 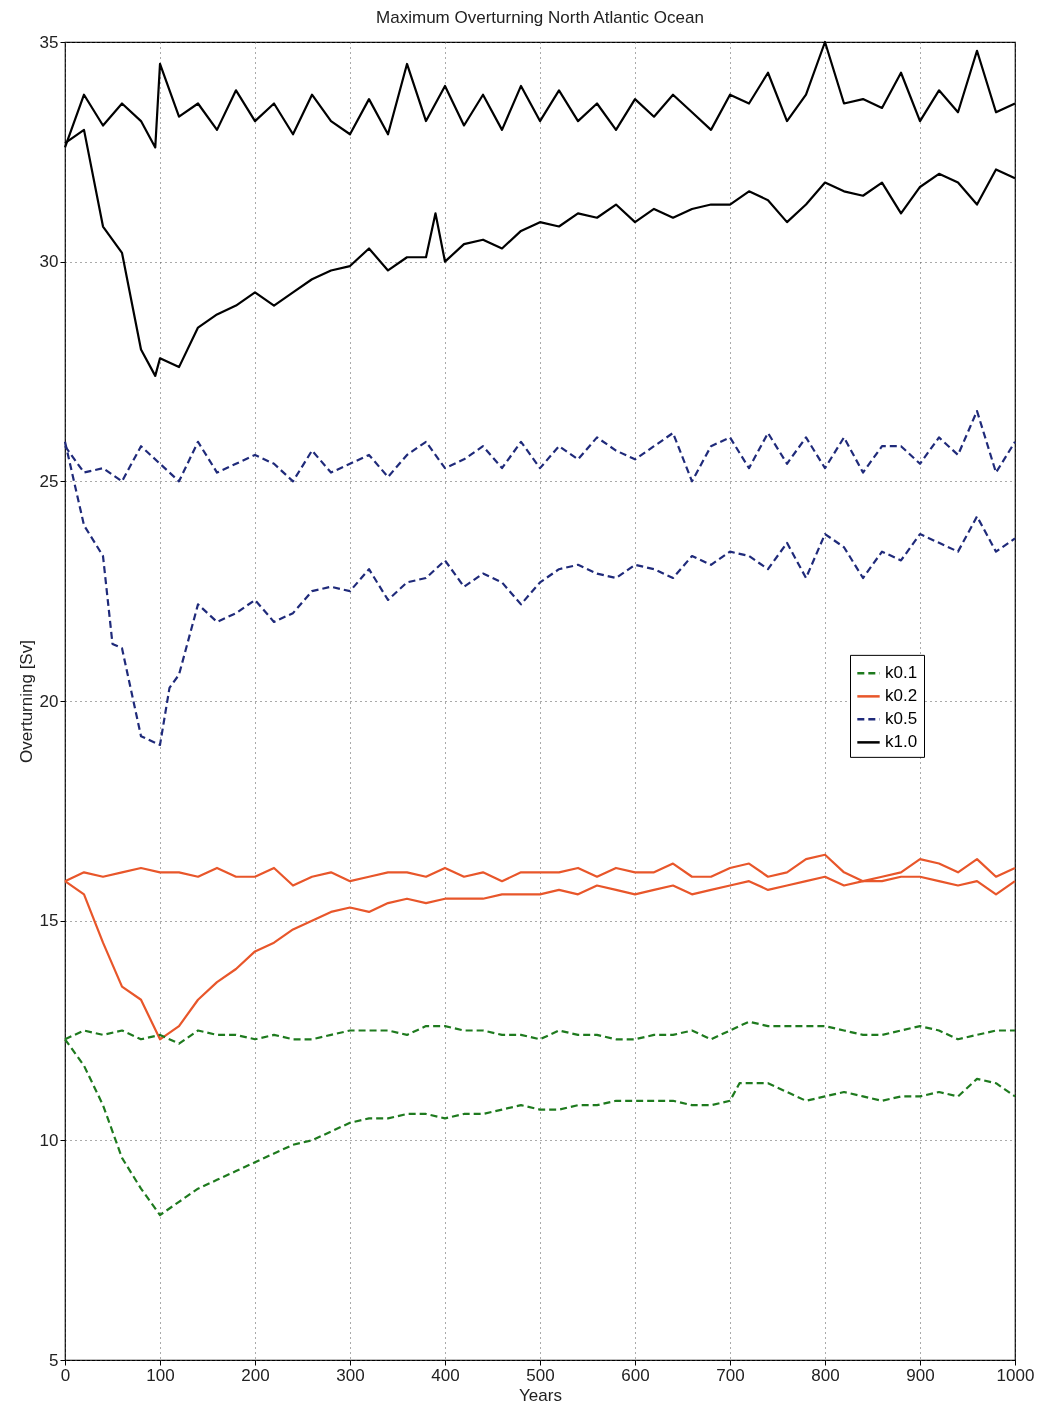 What do you see at coordinates (901, 719) in the screenshot?
I see `legend-label: k0.5` at bounding box center [901, 719].